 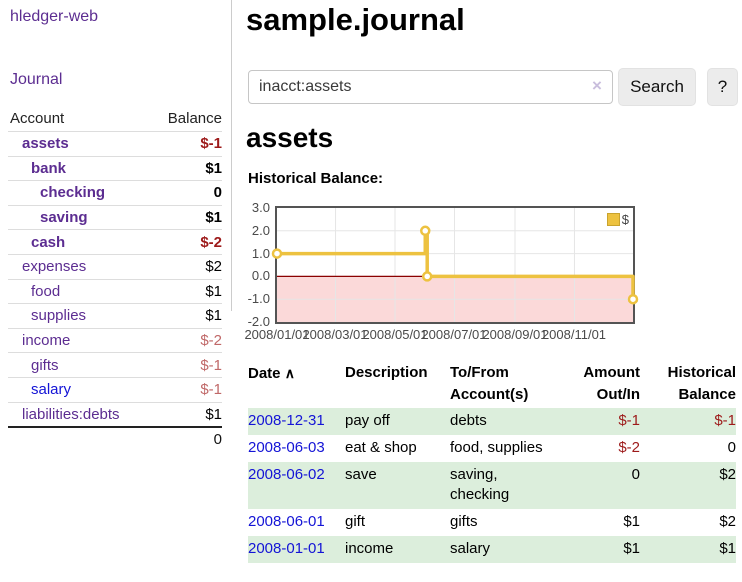 What do you see at coordinates (46, 291) in the screenshot?
I see `account-link-food: food` at bounding box center [46, 291].